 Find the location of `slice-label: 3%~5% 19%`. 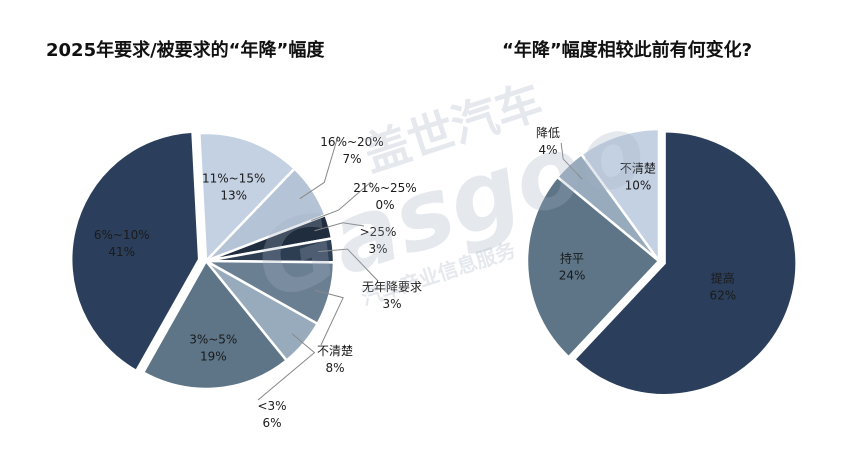

slice-label: 3%~5% 19% is located at coordinates (213, 348).